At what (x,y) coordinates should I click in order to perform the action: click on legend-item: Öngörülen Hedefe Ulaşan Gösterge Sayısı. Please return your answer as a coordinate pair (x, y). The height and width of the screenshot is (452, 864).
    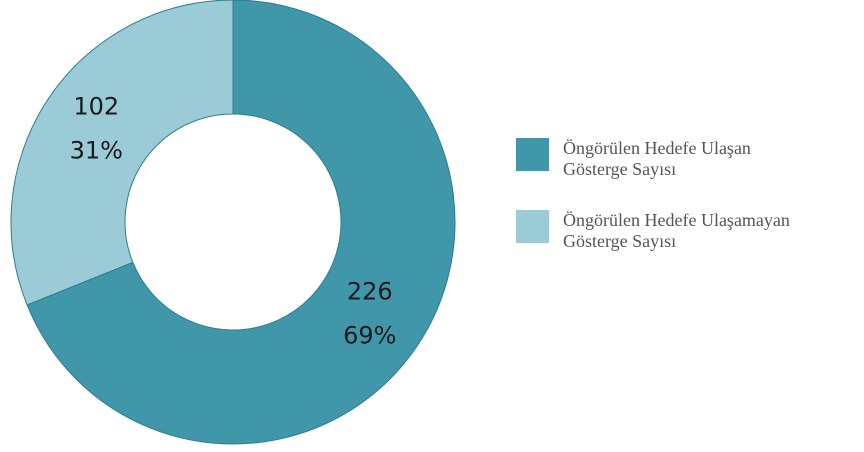
    Looking at the image, I should click on (662, 159).